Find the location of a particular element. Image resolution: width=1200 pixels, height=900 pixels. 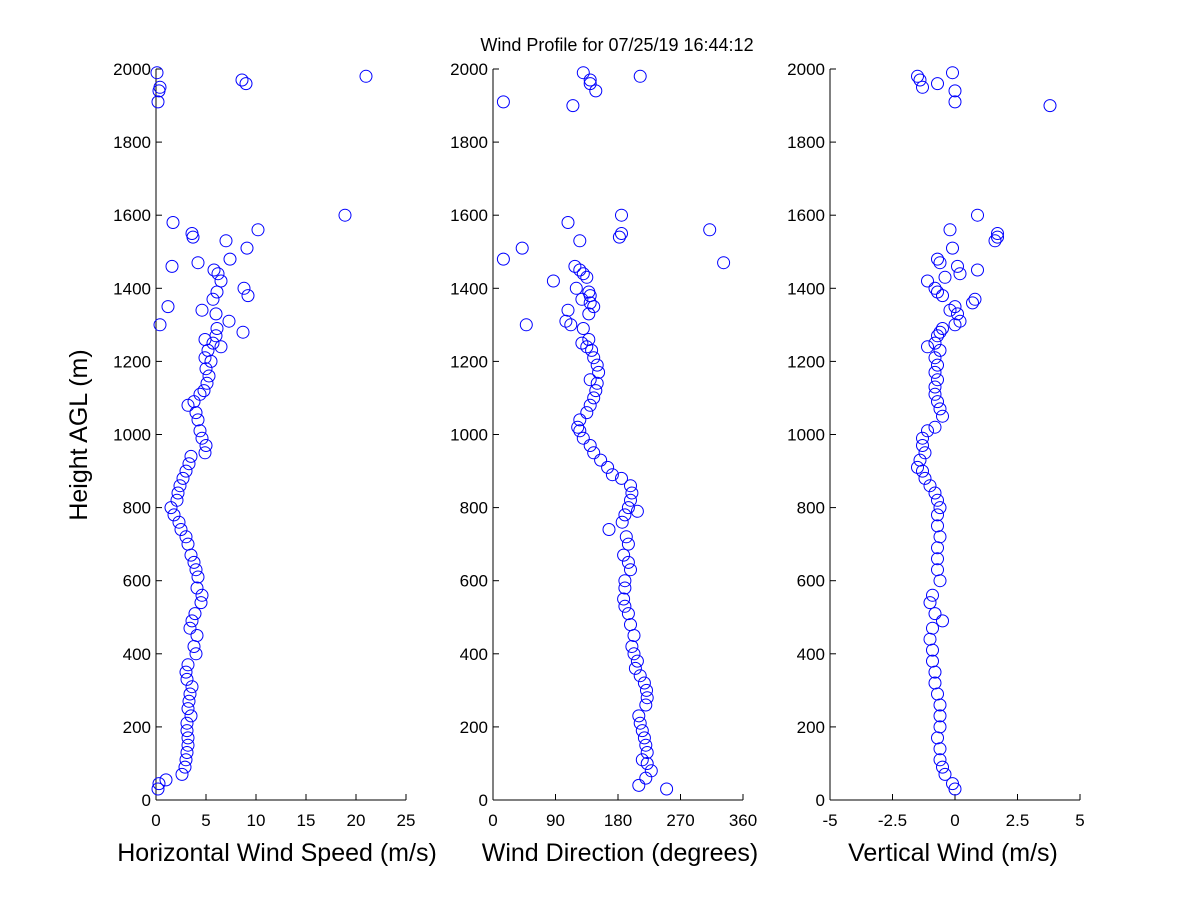

direction-x-tick-label: 180 is located at coordinates (618, 820).